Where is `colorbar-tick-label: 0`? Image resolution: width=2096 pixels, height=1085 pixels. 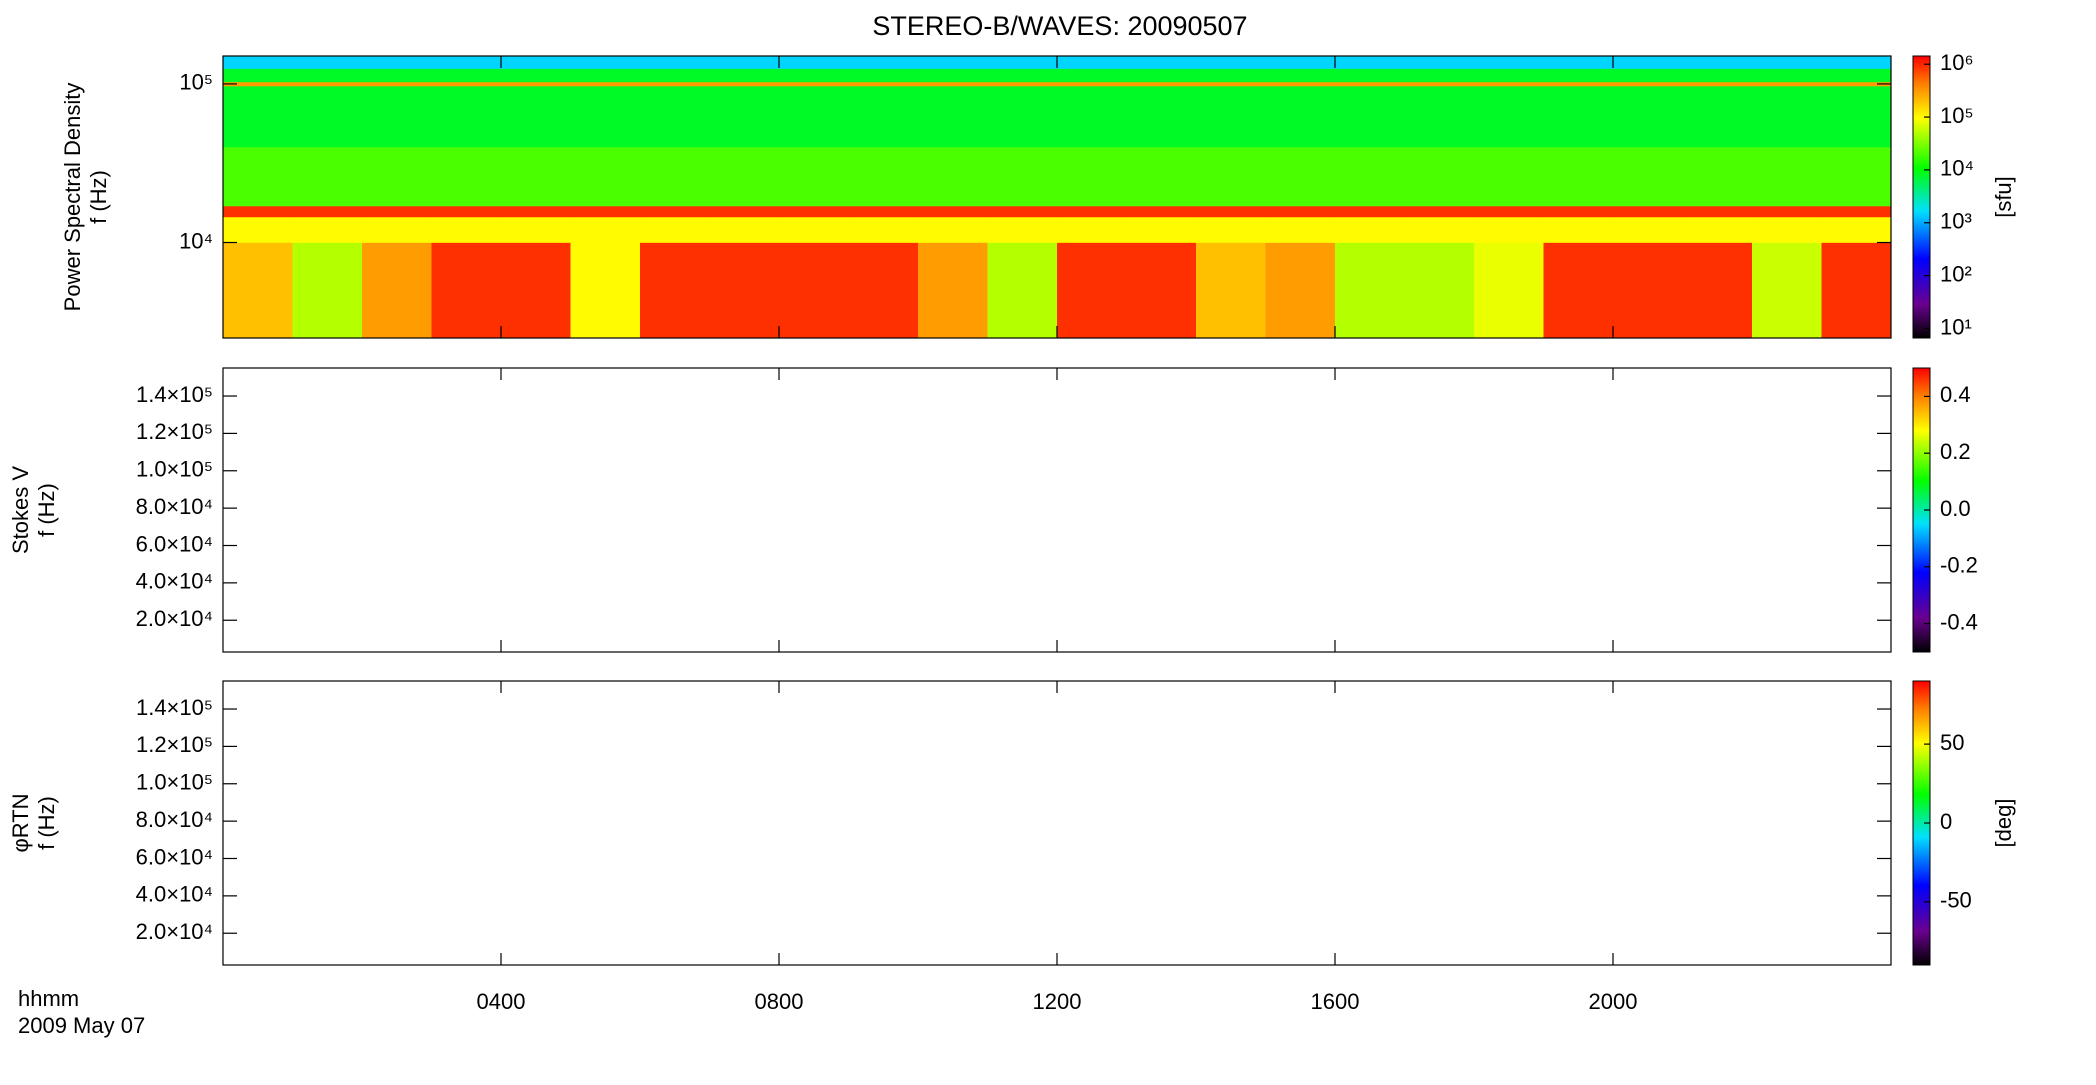
colorbar-tick-label: 0 is located at coordinates (1946, 821).